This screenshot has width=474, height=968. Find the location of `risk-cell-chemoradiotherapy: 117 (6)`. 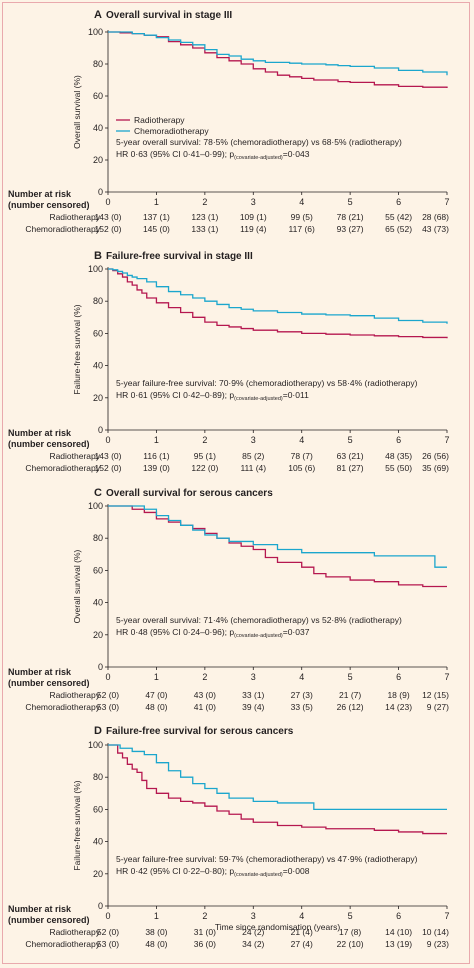

risk-cell-chemoradiotherapy: 117 (6) is located at coordinates (302, 229).